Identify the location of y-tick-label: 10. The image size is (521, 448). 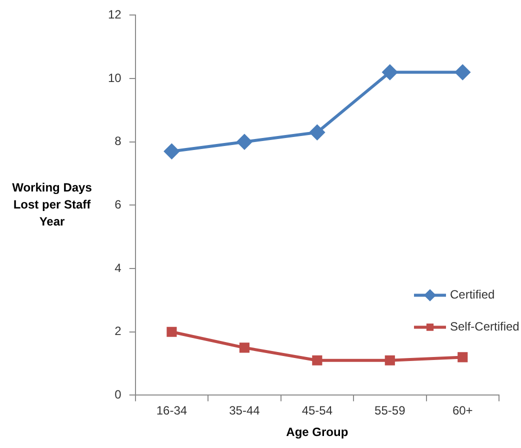
(115, 77).